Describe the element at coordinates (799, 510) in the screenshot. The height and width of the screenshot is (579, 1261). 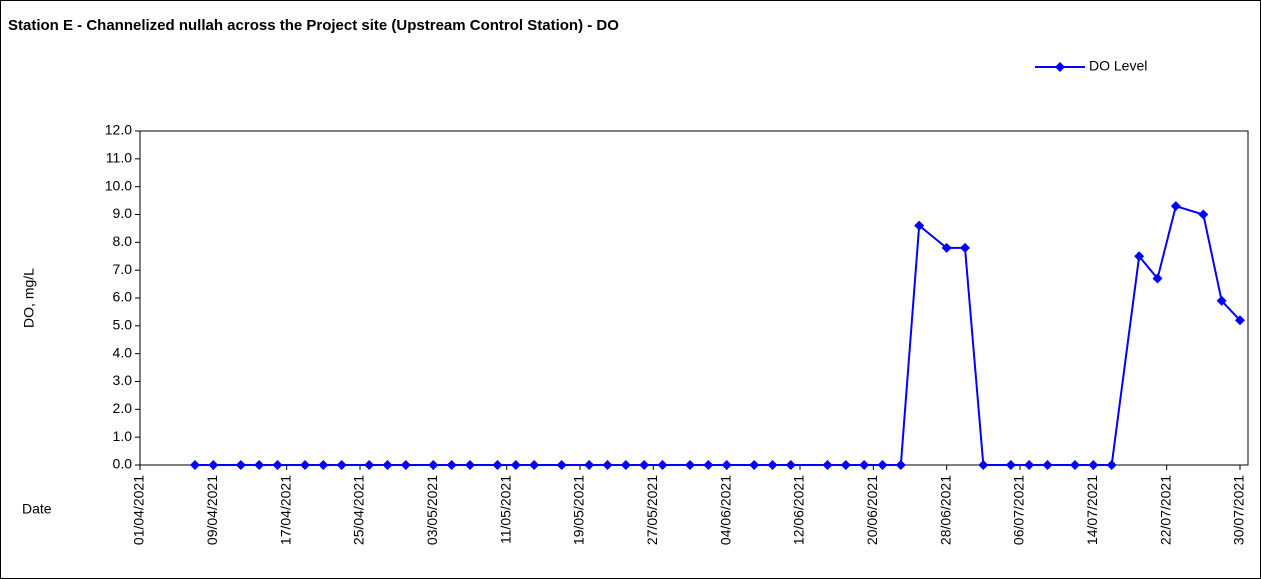
I see `x-tick-label: 12/06/2021` at that location.